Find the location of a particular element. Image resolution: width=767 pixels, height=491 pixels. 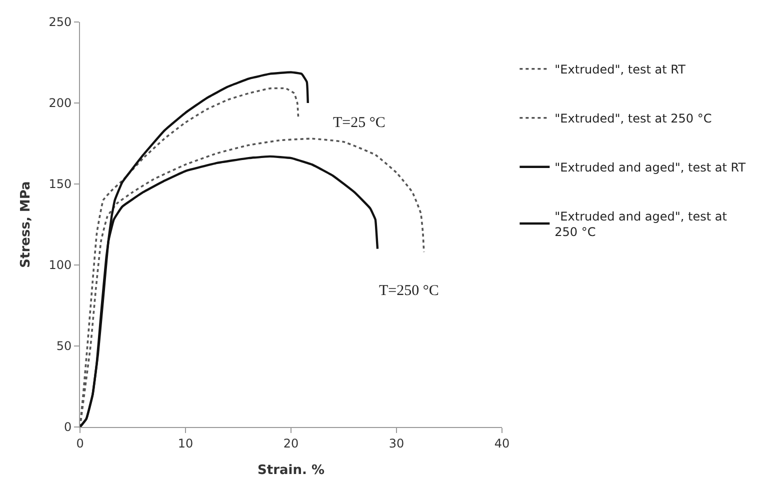

legend-label: "Extruded", test at RT is located at coordinates (620, 69).